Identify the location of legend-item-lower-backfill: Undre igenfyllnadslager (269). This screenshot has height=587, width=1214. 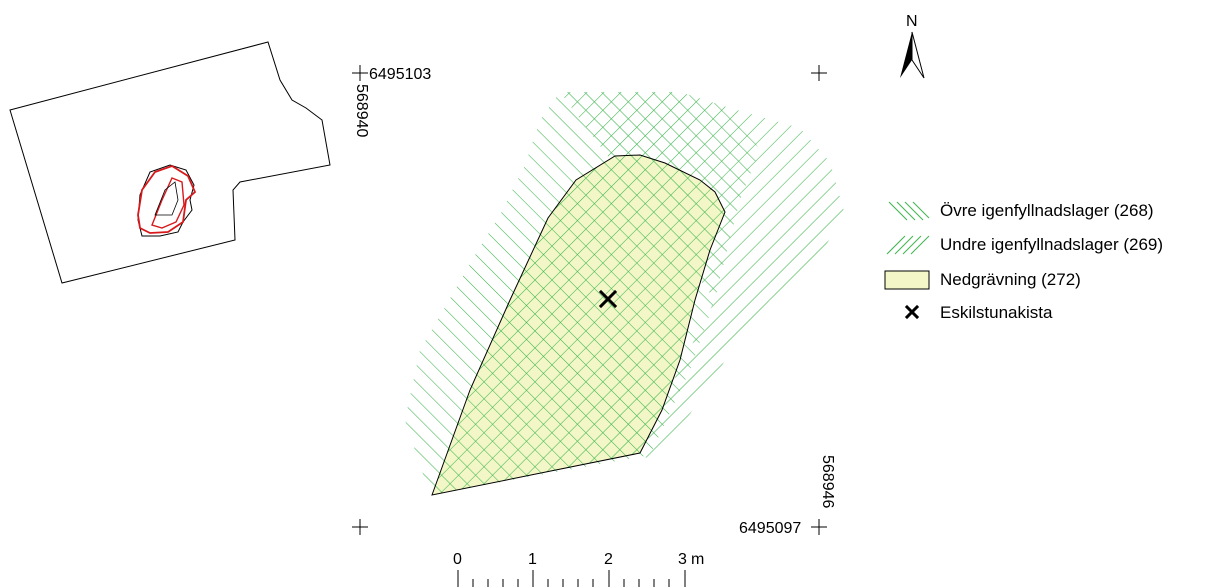
(1023, 245).